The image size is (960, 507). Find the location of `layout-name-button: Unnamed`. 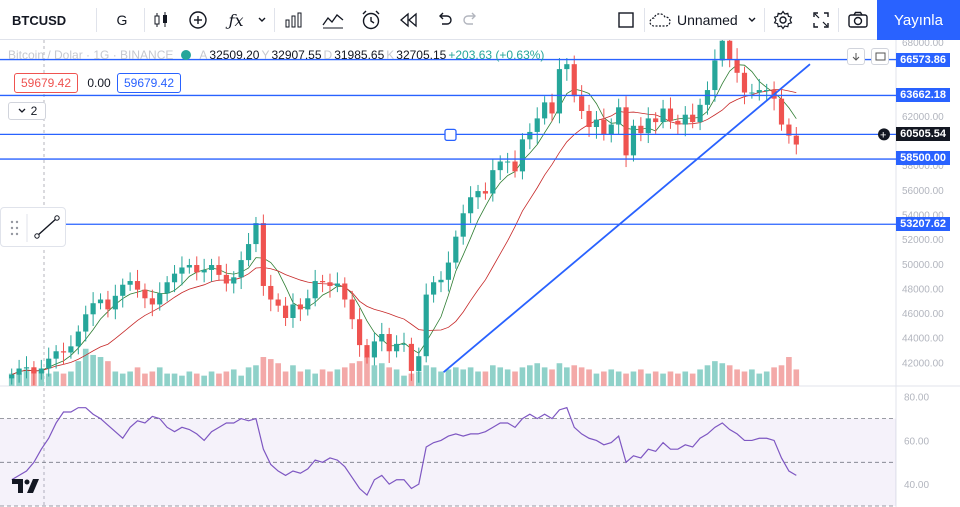

layout-name-button: Unnamed is located at coordinates (694, 20).